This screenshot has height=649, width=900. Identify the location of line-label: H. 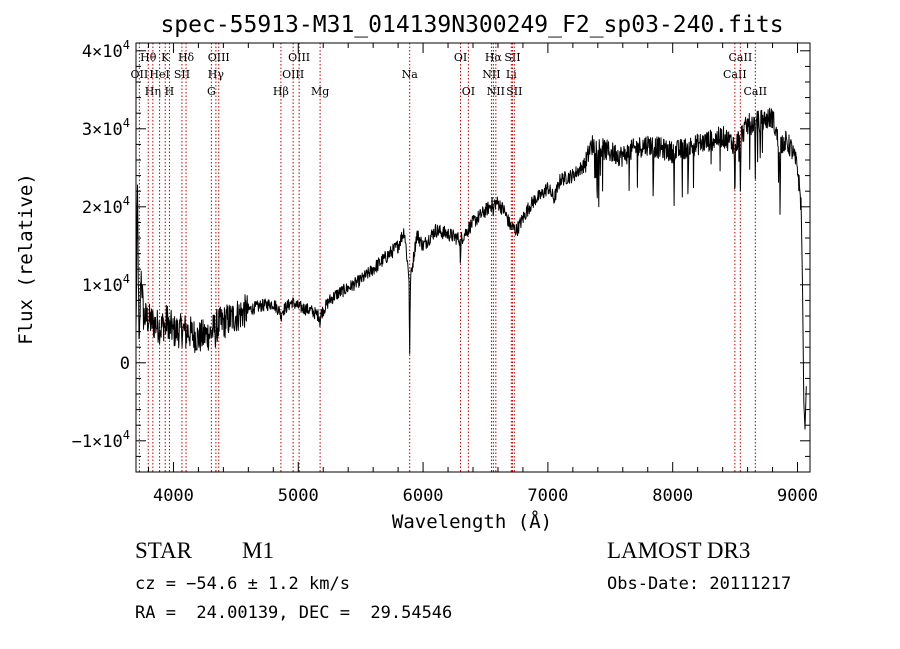
(170, 91).